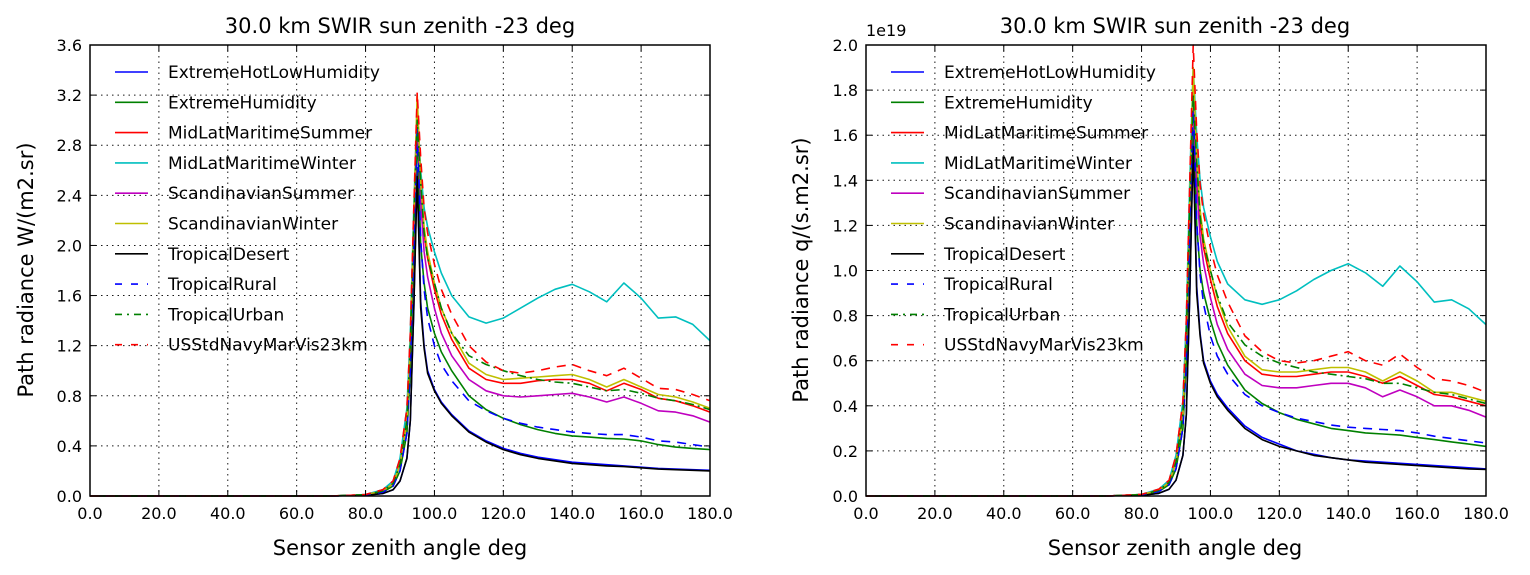 The image size is (1530, 575). What do you see at coordinates (845, 271) in the screenshot?
I see `y-tick-label: 1.0` at bounding box center [845, 271].